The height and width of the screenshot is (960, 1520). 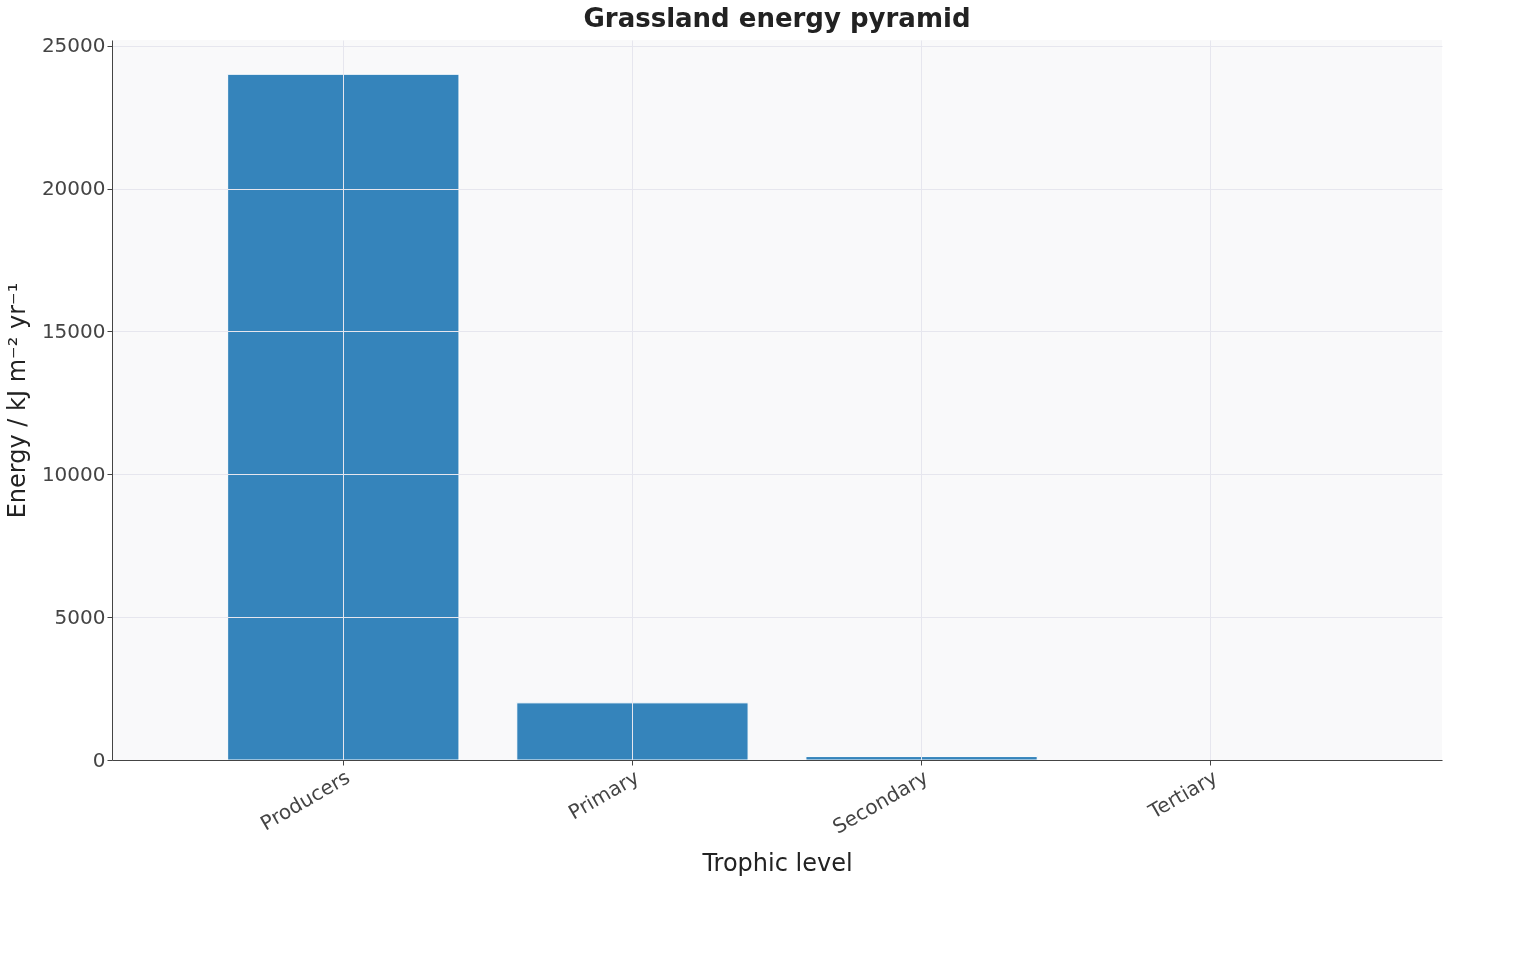 What do you see at coordinates (73, 473) in the screenshot?
I see `y-tick-label: 10000` at bounding box center [73, 473].